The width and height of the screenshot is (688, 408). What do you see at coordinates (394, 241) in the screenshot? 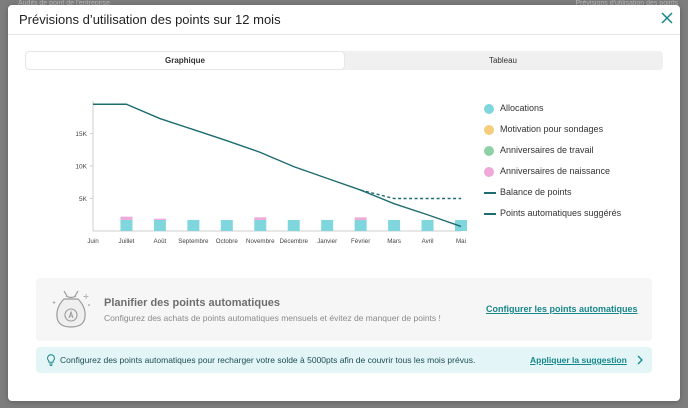
I see `x-tick-label: Mars` at bounding box center [394, 241].